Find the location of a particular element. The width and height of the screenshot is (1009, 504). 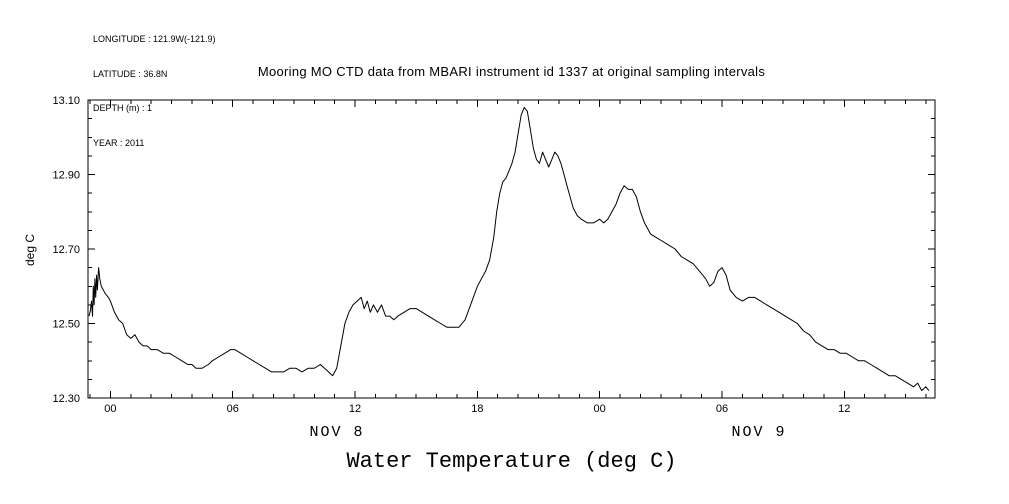

y-tick-label: 12.30 is located at coordinates (66, 399).